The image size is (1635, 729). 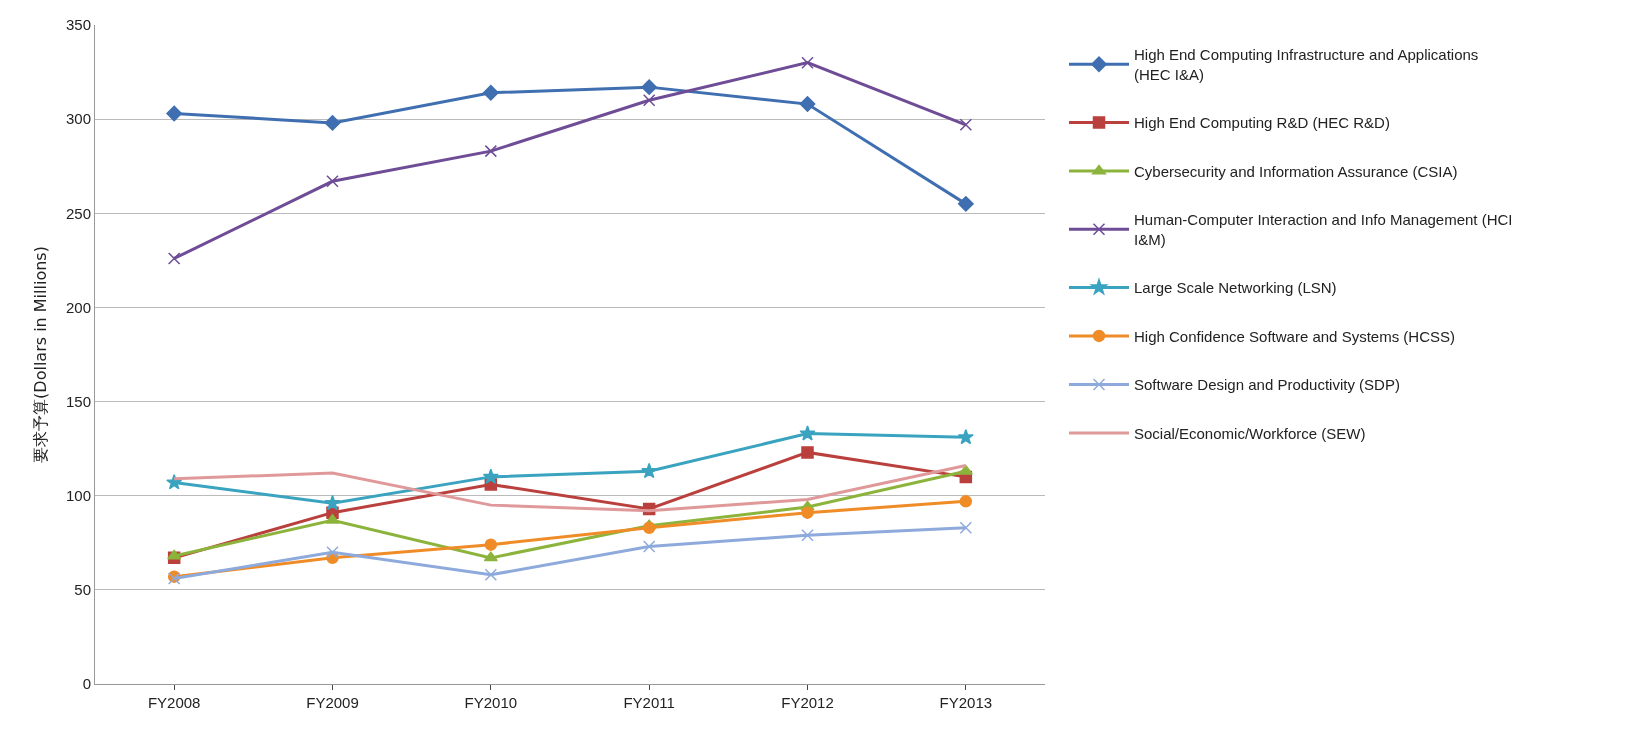 What do you see at coordinates (807, 702) in the screenshot?
I see `x-tick-label: FY2012` at bounding box center [807, 702].